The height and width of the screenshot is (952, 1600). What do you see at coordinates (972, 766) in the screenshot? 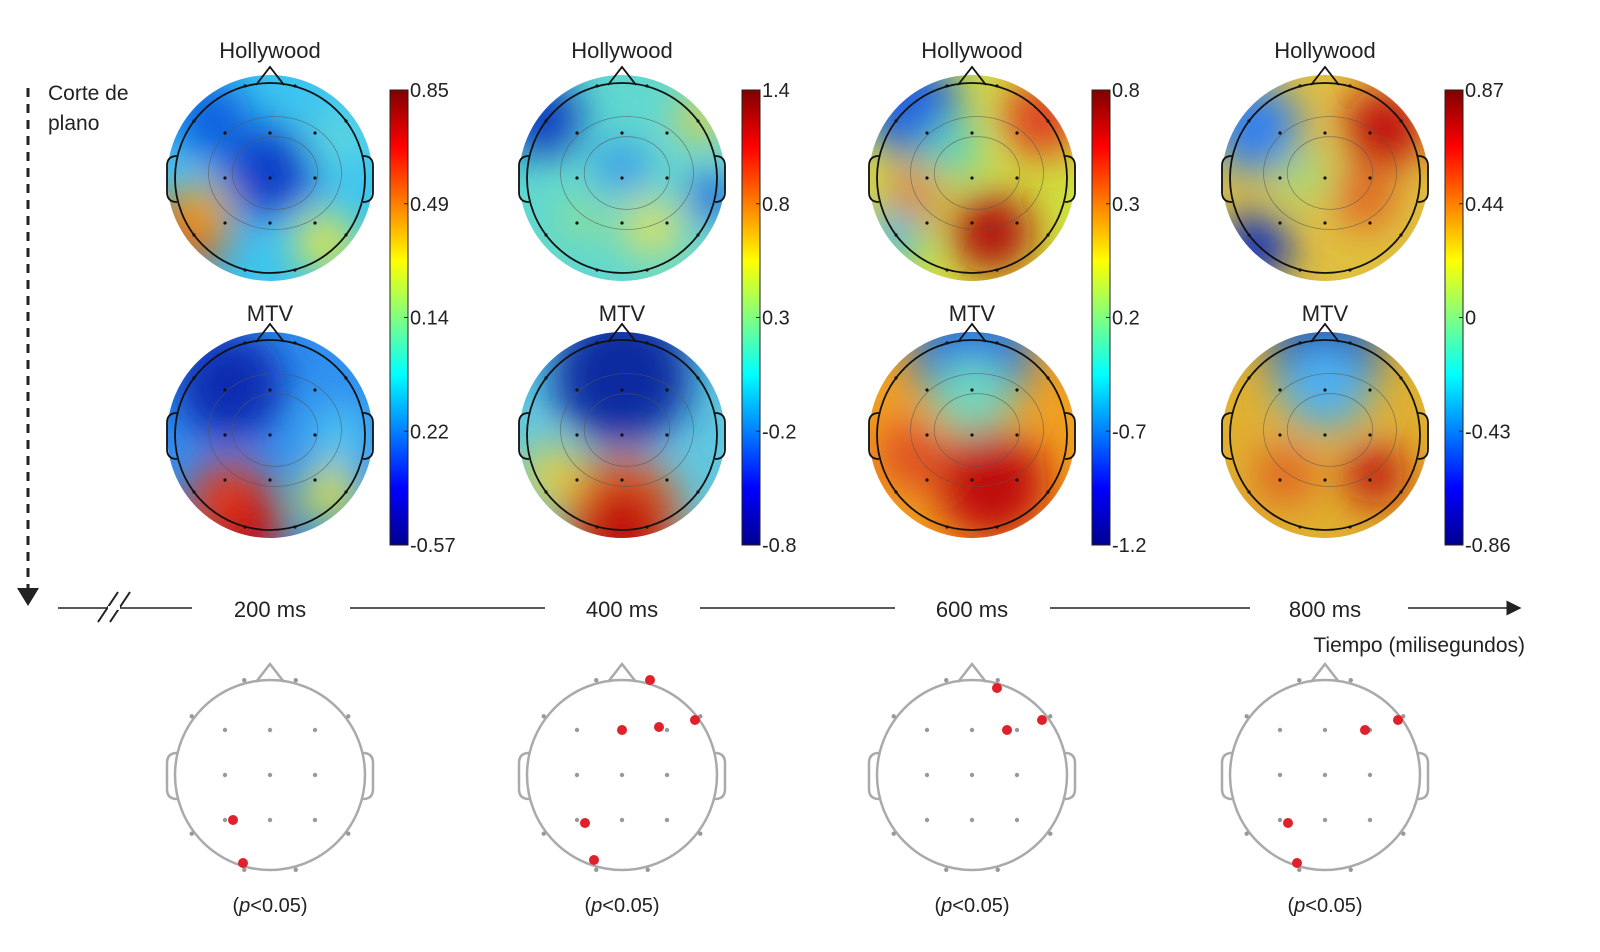
I see `significance-head` at bounding box center [972, 766].